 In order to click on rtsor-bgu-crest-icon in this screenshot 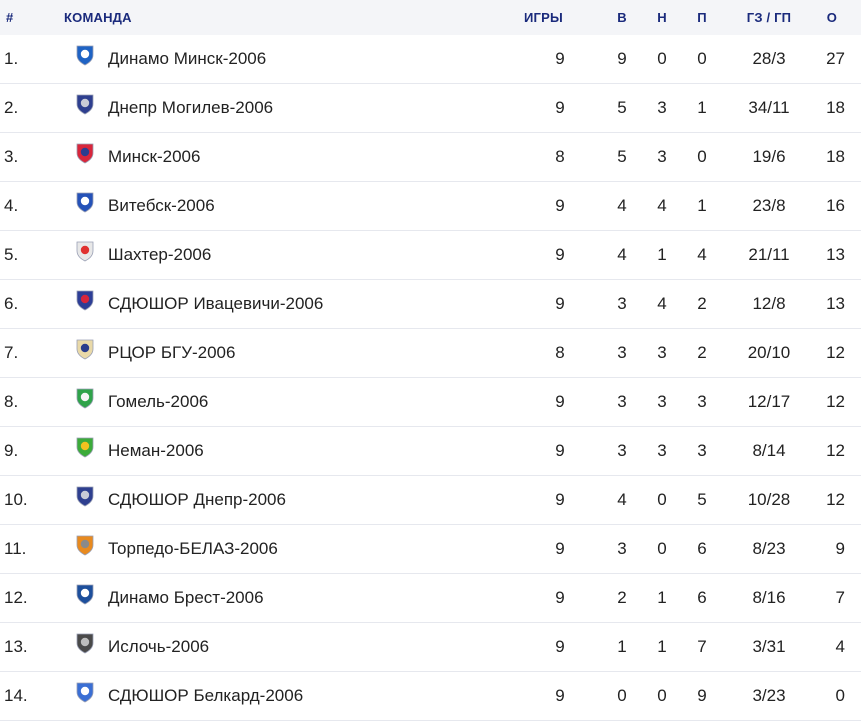, I will do `click(85, 349)`.